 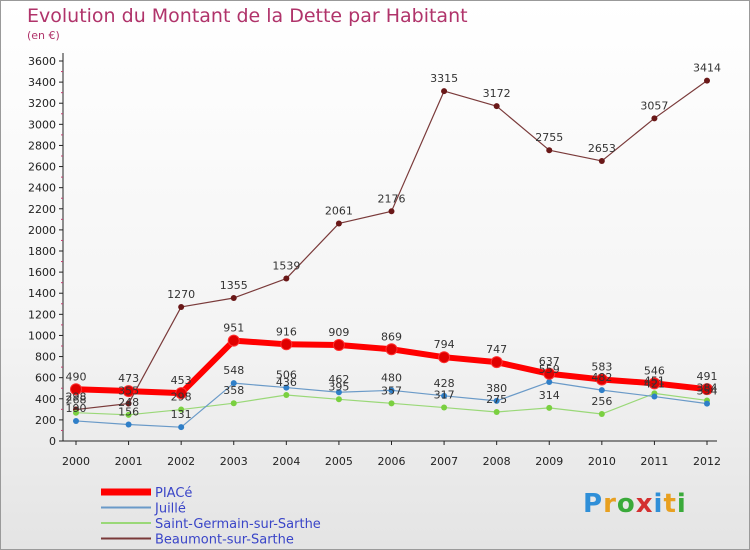 What do you see at coordinates (42, 167) in the screenshot?
I see `y-tick-label: 2600` at bounding box center [42, 167].